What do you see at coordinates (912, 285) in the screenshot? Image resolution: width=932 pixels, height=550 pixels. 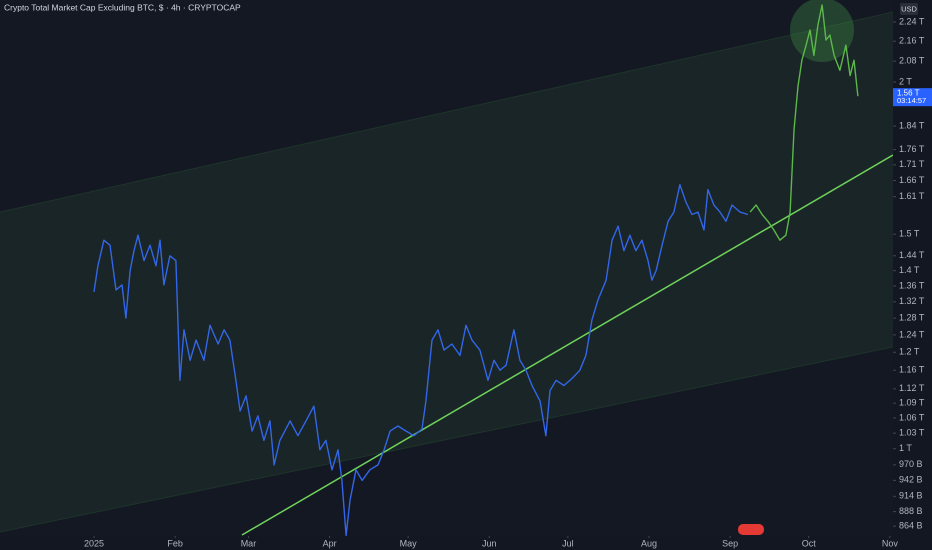 I see `y-tick-label: 1.36 T` at bounding box center [912, 285].